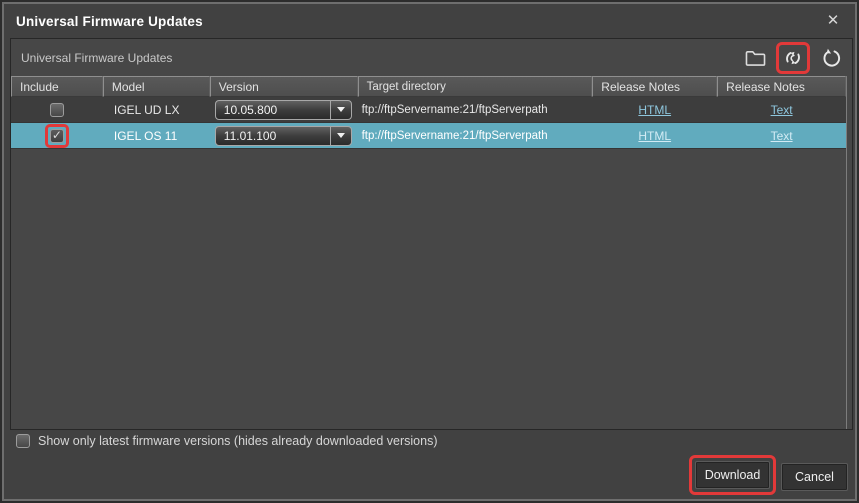 The image size is (859, 503). What do you see at coordinates (833, 20) in the screenshot?
I see `close-icon: ✕` at bounding box center [833, 20].